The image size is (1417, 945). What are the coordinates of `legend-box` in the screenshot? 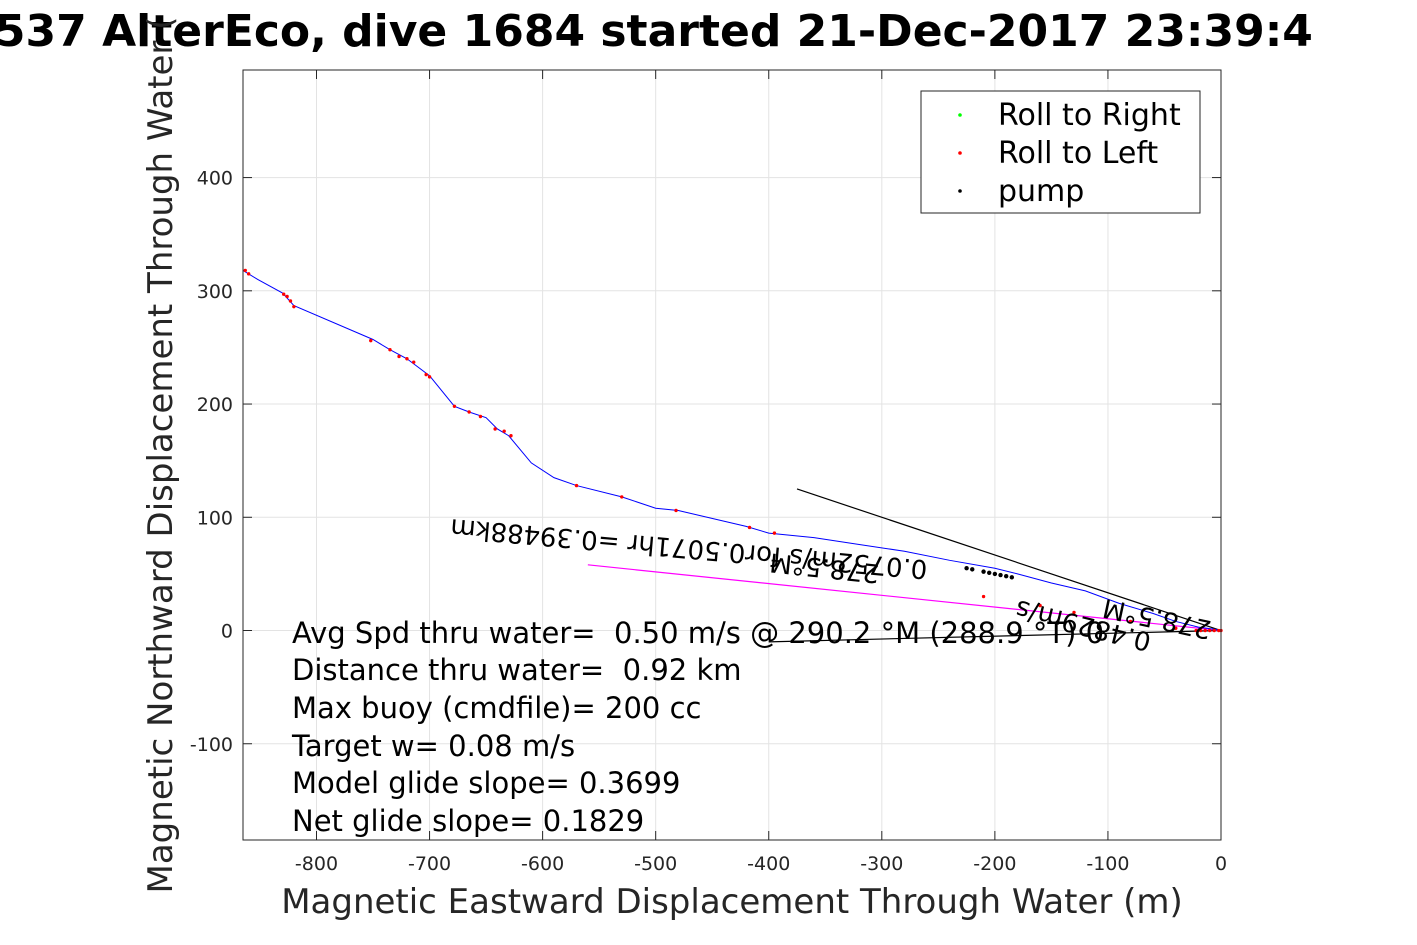 It's located at (1060, 152).